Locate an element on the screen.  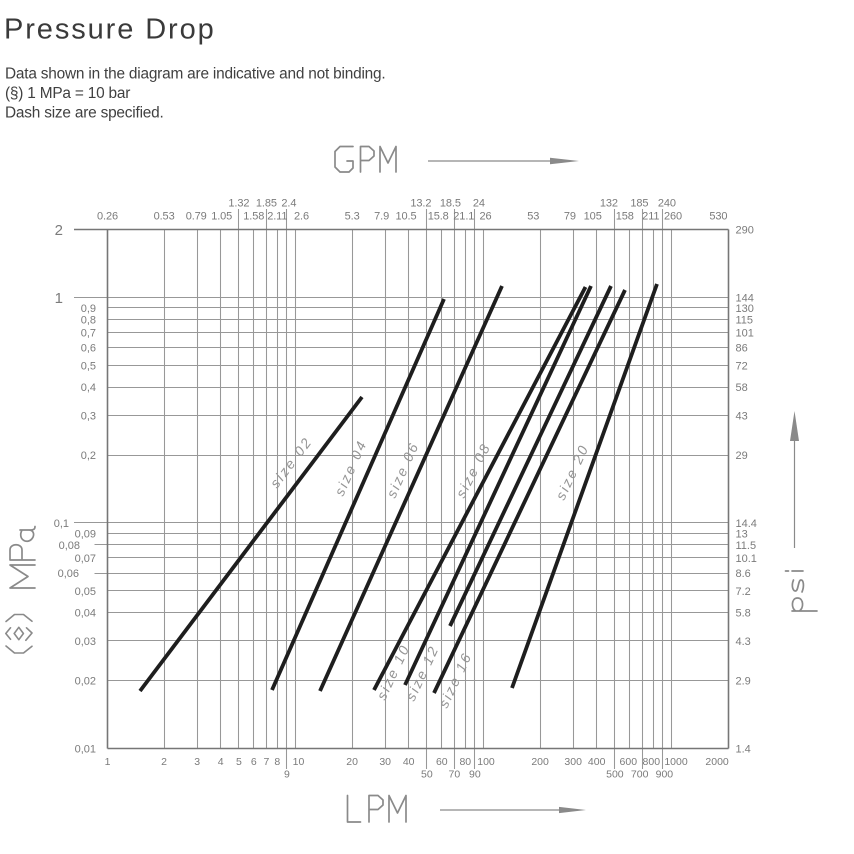
svg-text: 132 is located at coordinates (609, 204).